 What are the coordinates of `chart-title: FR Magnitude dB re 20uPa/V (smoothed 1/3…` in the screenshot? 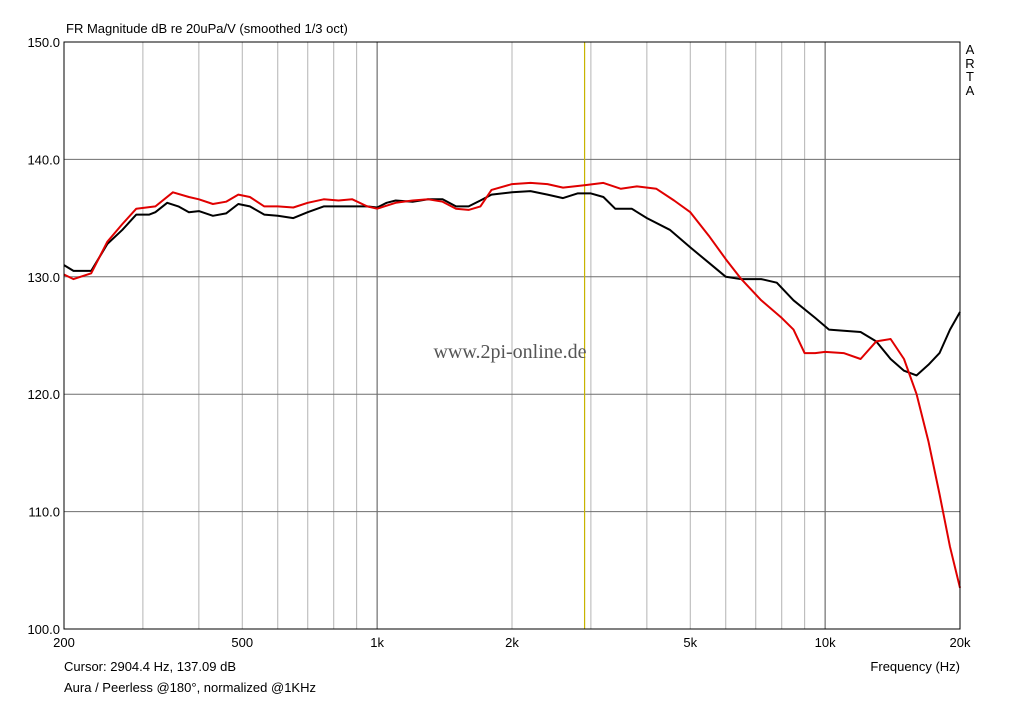 It's located at (207, 28).